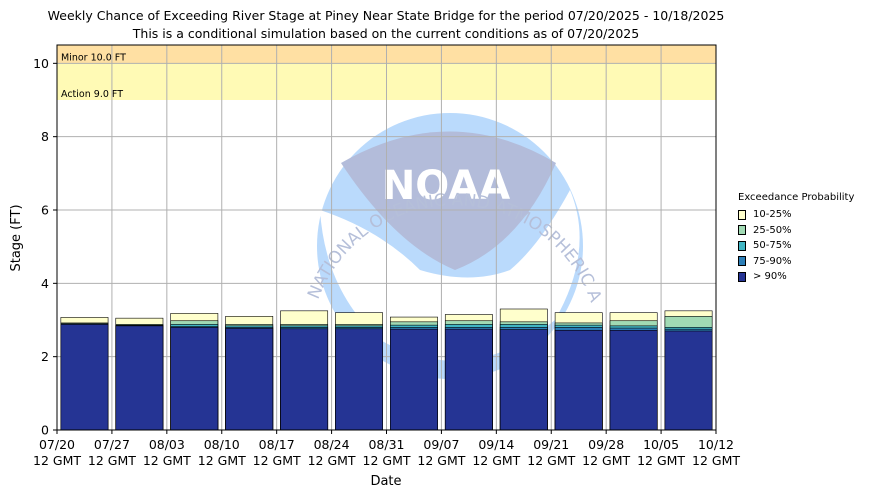 The image size is (882, 497). Describe the element at coordinates (92, 94) in the screenshot. I see `action-threshold-label: Action 9.0 FT` at that location.